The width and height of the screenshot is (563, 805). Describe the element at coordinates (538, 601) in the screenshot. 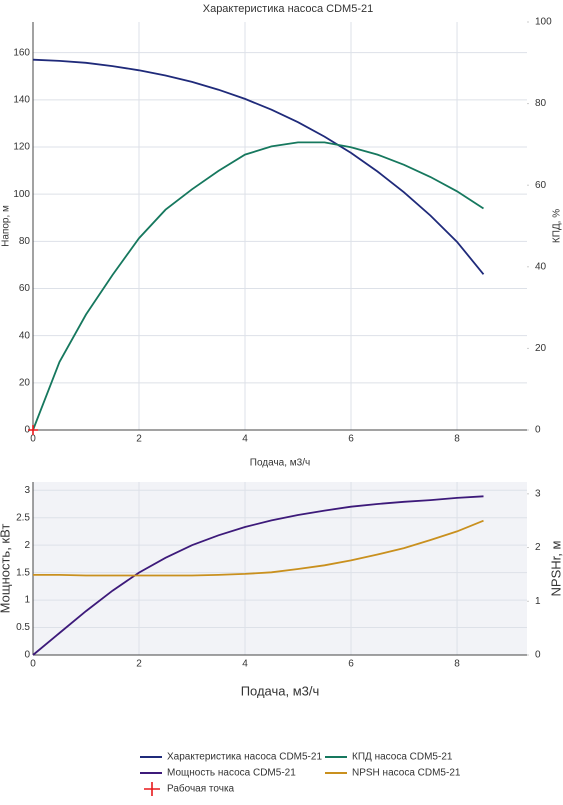

I see `y2-tick-label: 1` at that location.